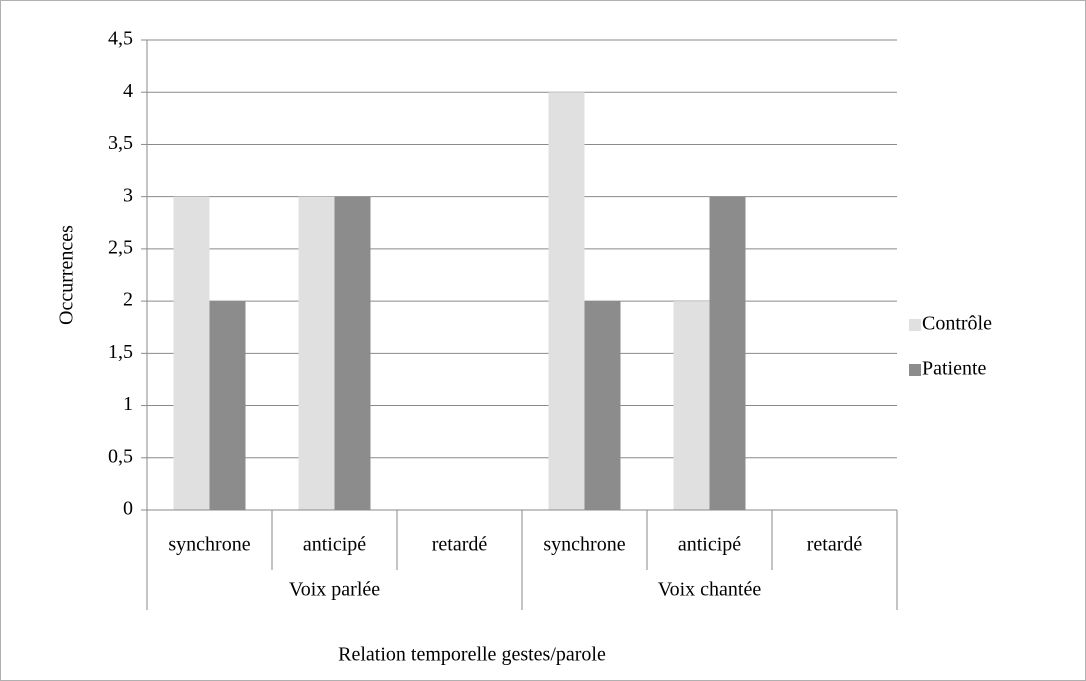  What do you see at coordinates (128, 91) in the screenshot?
I see `y-tick-label: 4` at bounding box center [128, 91].